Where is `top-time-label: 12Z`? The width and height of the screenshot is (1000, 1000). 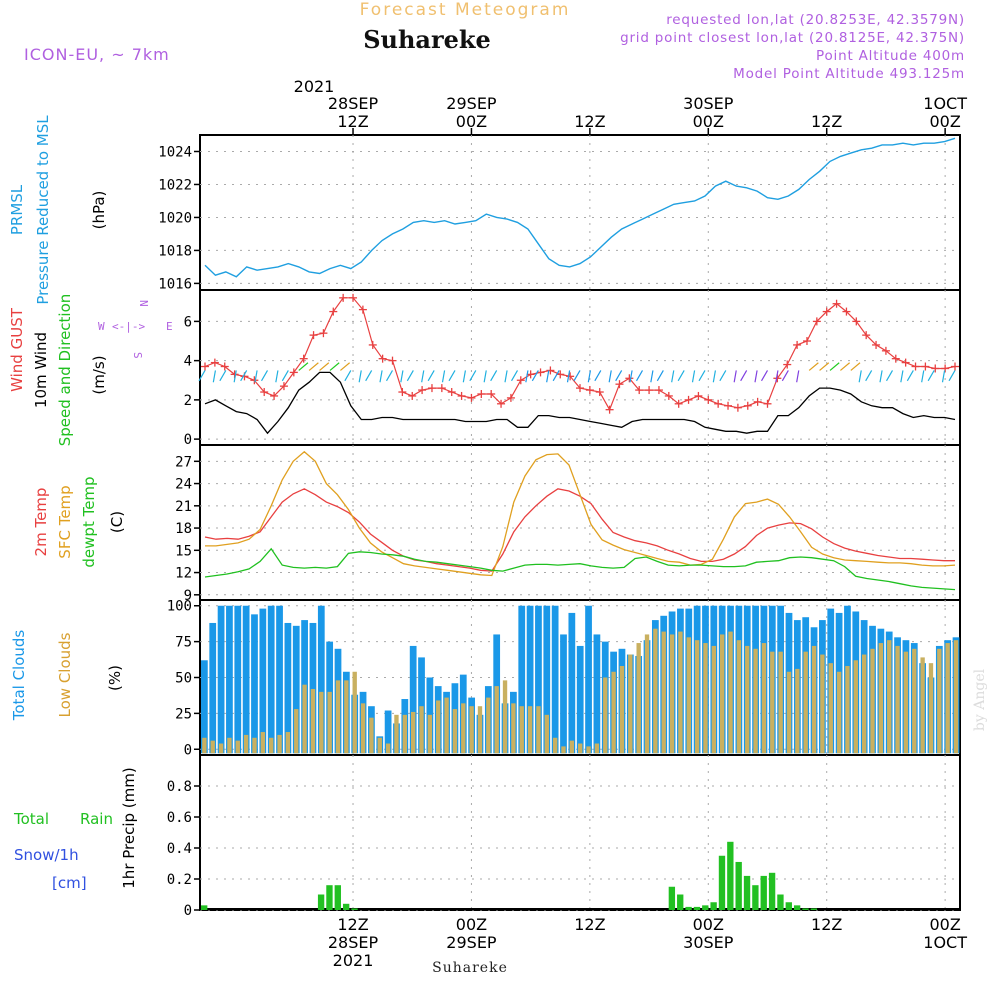 top-time-label: 12Z is located at coordinates (352, 121).